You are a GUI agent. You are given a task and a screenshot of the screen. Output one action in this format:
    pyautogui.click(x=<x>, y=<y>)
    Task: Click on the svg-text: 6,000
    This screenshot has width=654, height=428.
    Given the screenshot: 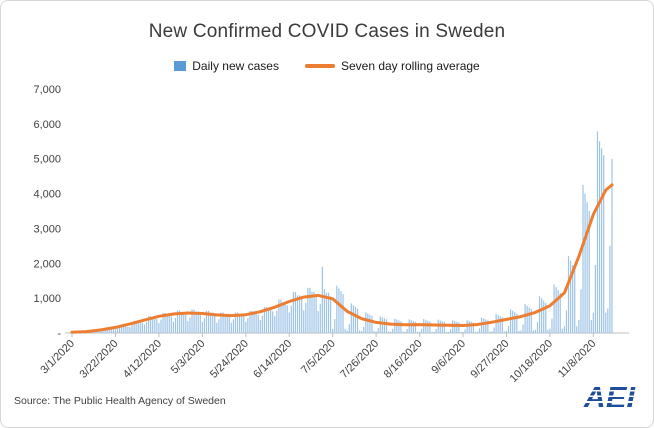 What is the action you would take?
    pyautogui.click(x=47, y=125)
    